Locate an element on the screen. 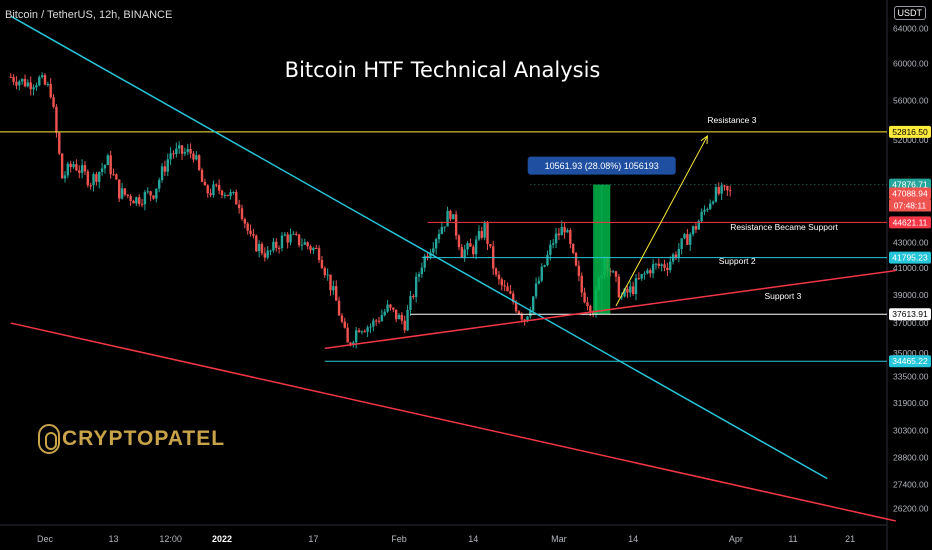 This screenshot has width=932, height=550. time-tick-label: Apr is located at coordinates (736, 539).